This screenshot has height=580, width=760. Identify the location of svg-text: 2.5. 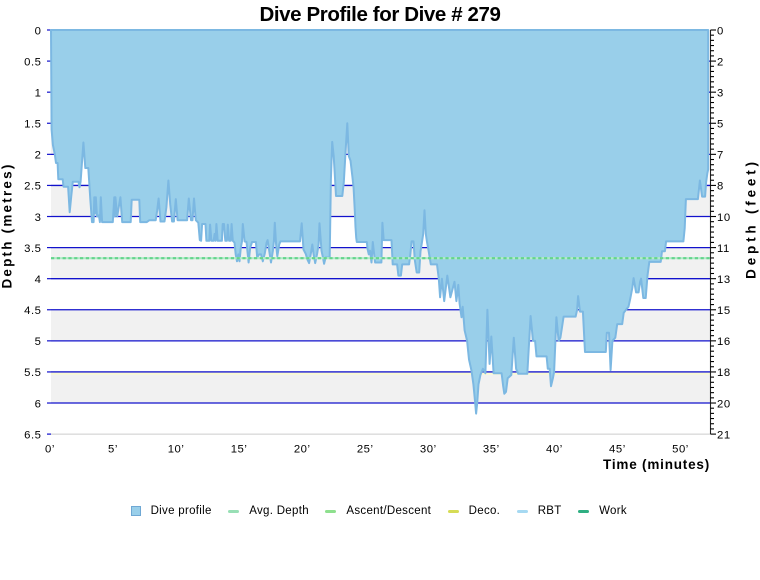
(32, 187).